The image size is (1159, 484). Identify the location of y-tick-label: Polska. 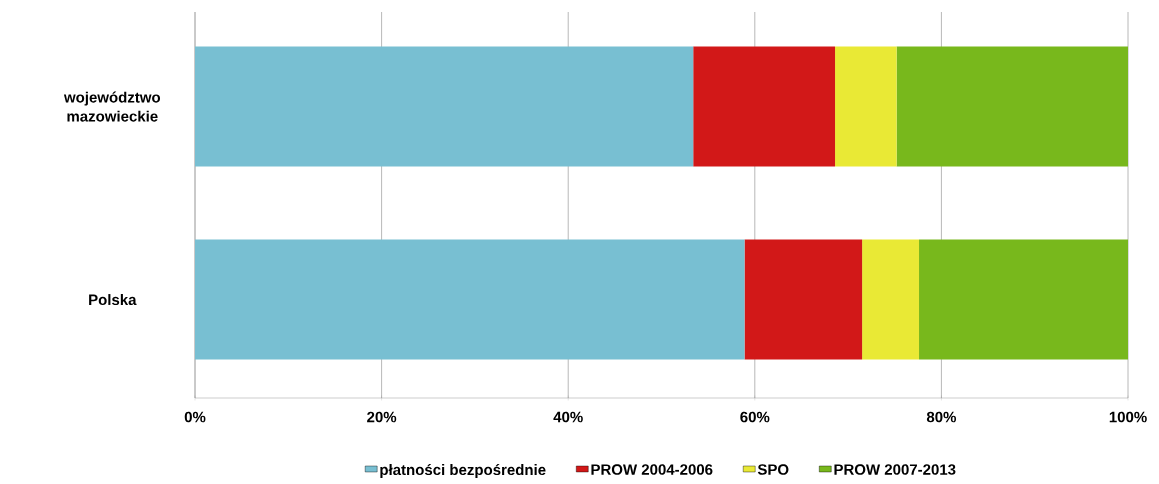
(113, 300).